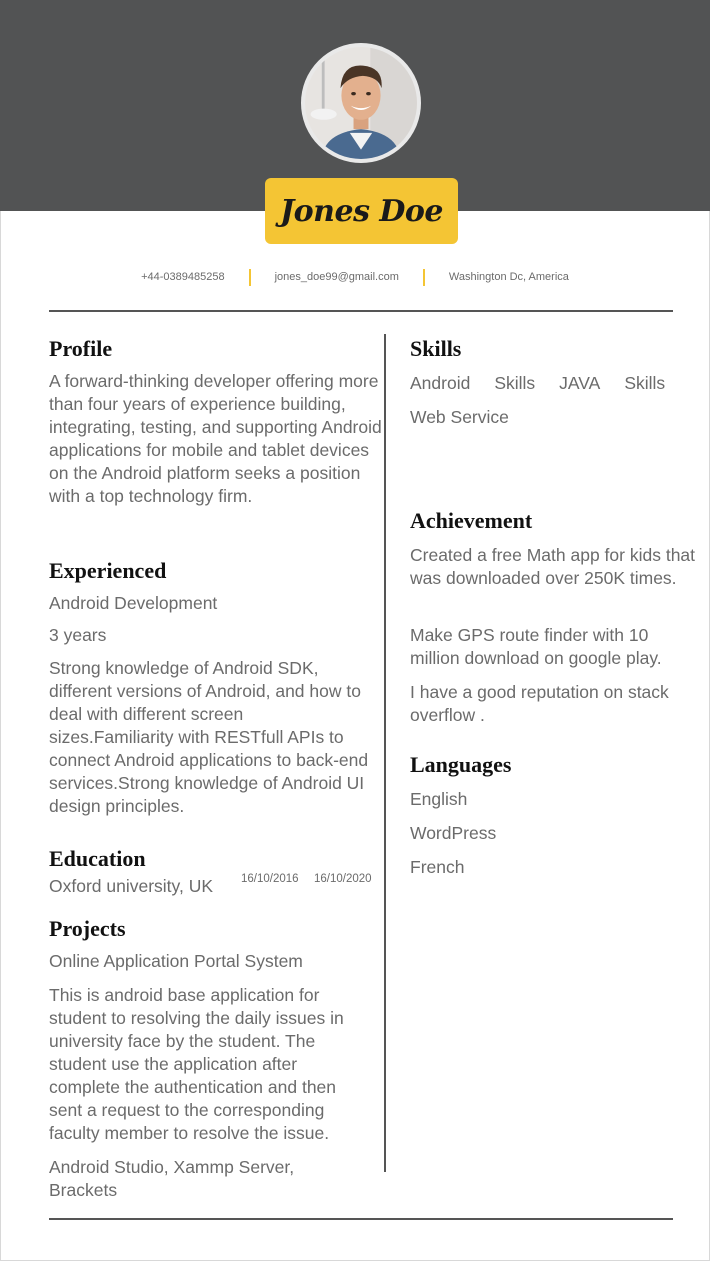 The width and height of the screenshot is (710, 1261). I want to click on projects-heading: Projects, so click(87, 928).